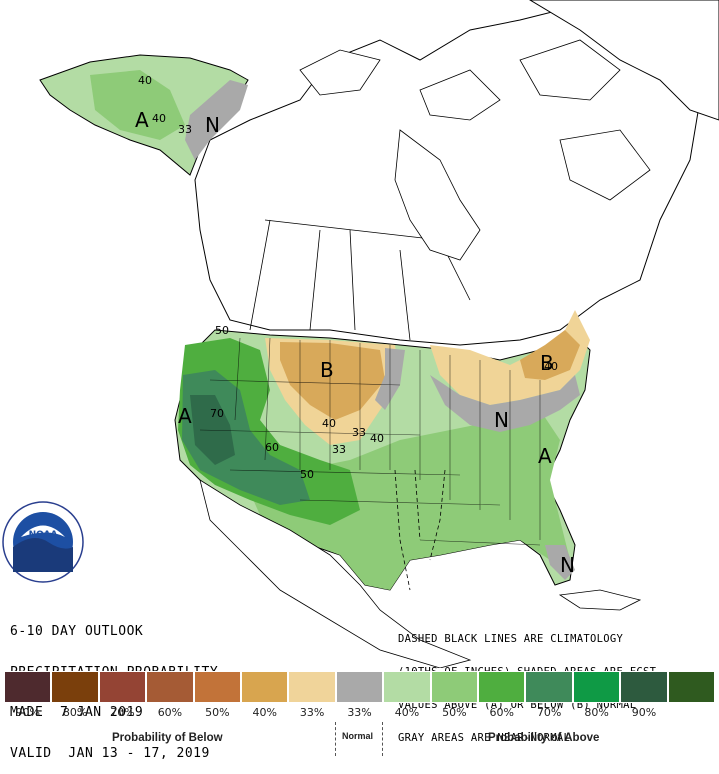 The width and height of the screenshot is (719, 774). What do you see at coordinates (600, 600) in the screenshot?
I see `caribbean` at bounding box center [600, 600].